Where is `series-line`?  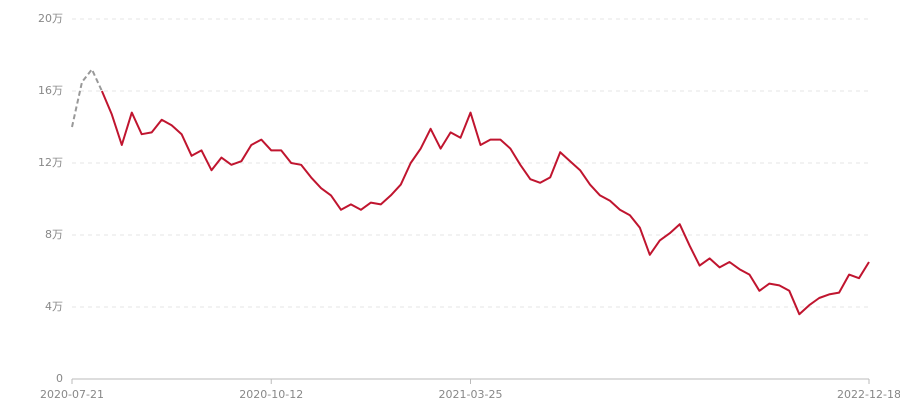 series-line is located at coordinates (87, 98).